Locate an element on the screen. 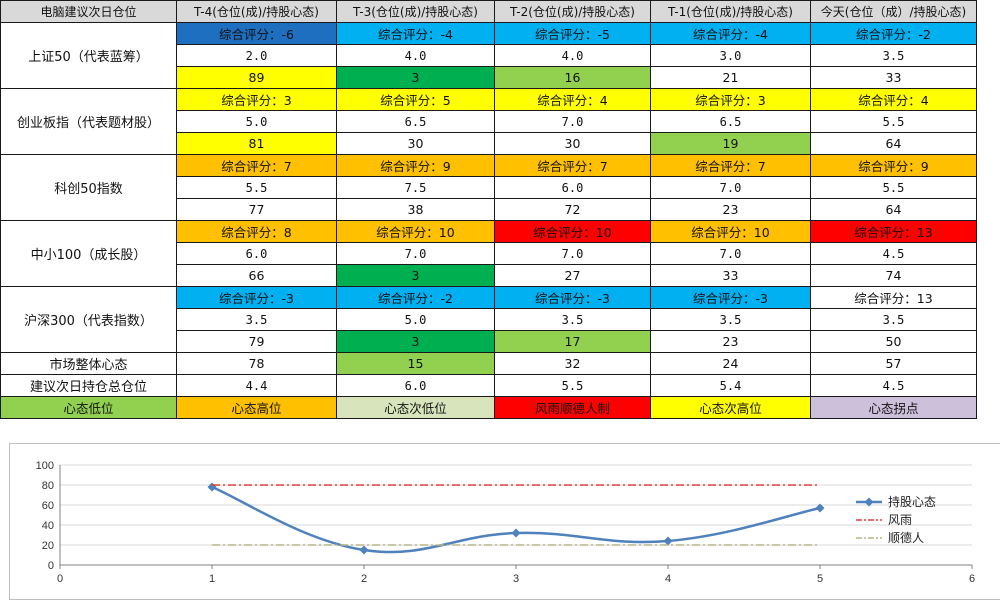 Image resolution: width=1000 pixels, height=601 pixels. mood-cell: 19 is located at coordinates (730, 143).